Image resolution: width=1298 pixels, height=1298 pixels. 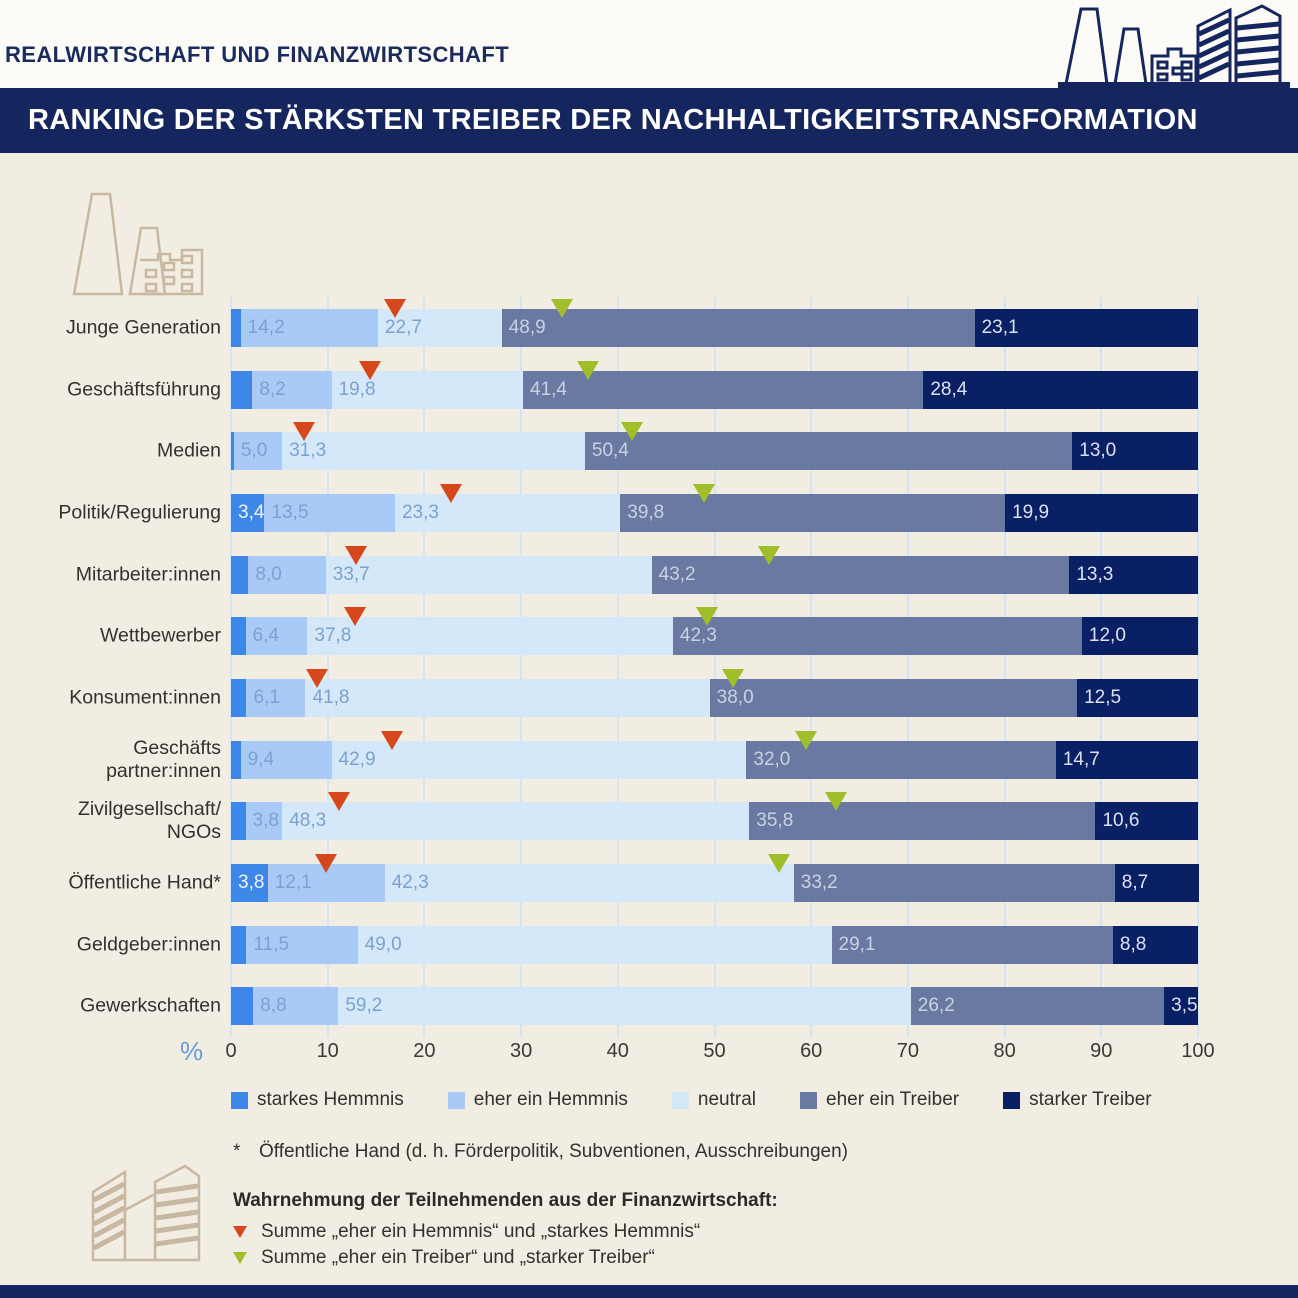 What do you see at coordinates (548, 389) in the screenshot?
I see `value-label: 41,4` at bounding box center [548, 389].